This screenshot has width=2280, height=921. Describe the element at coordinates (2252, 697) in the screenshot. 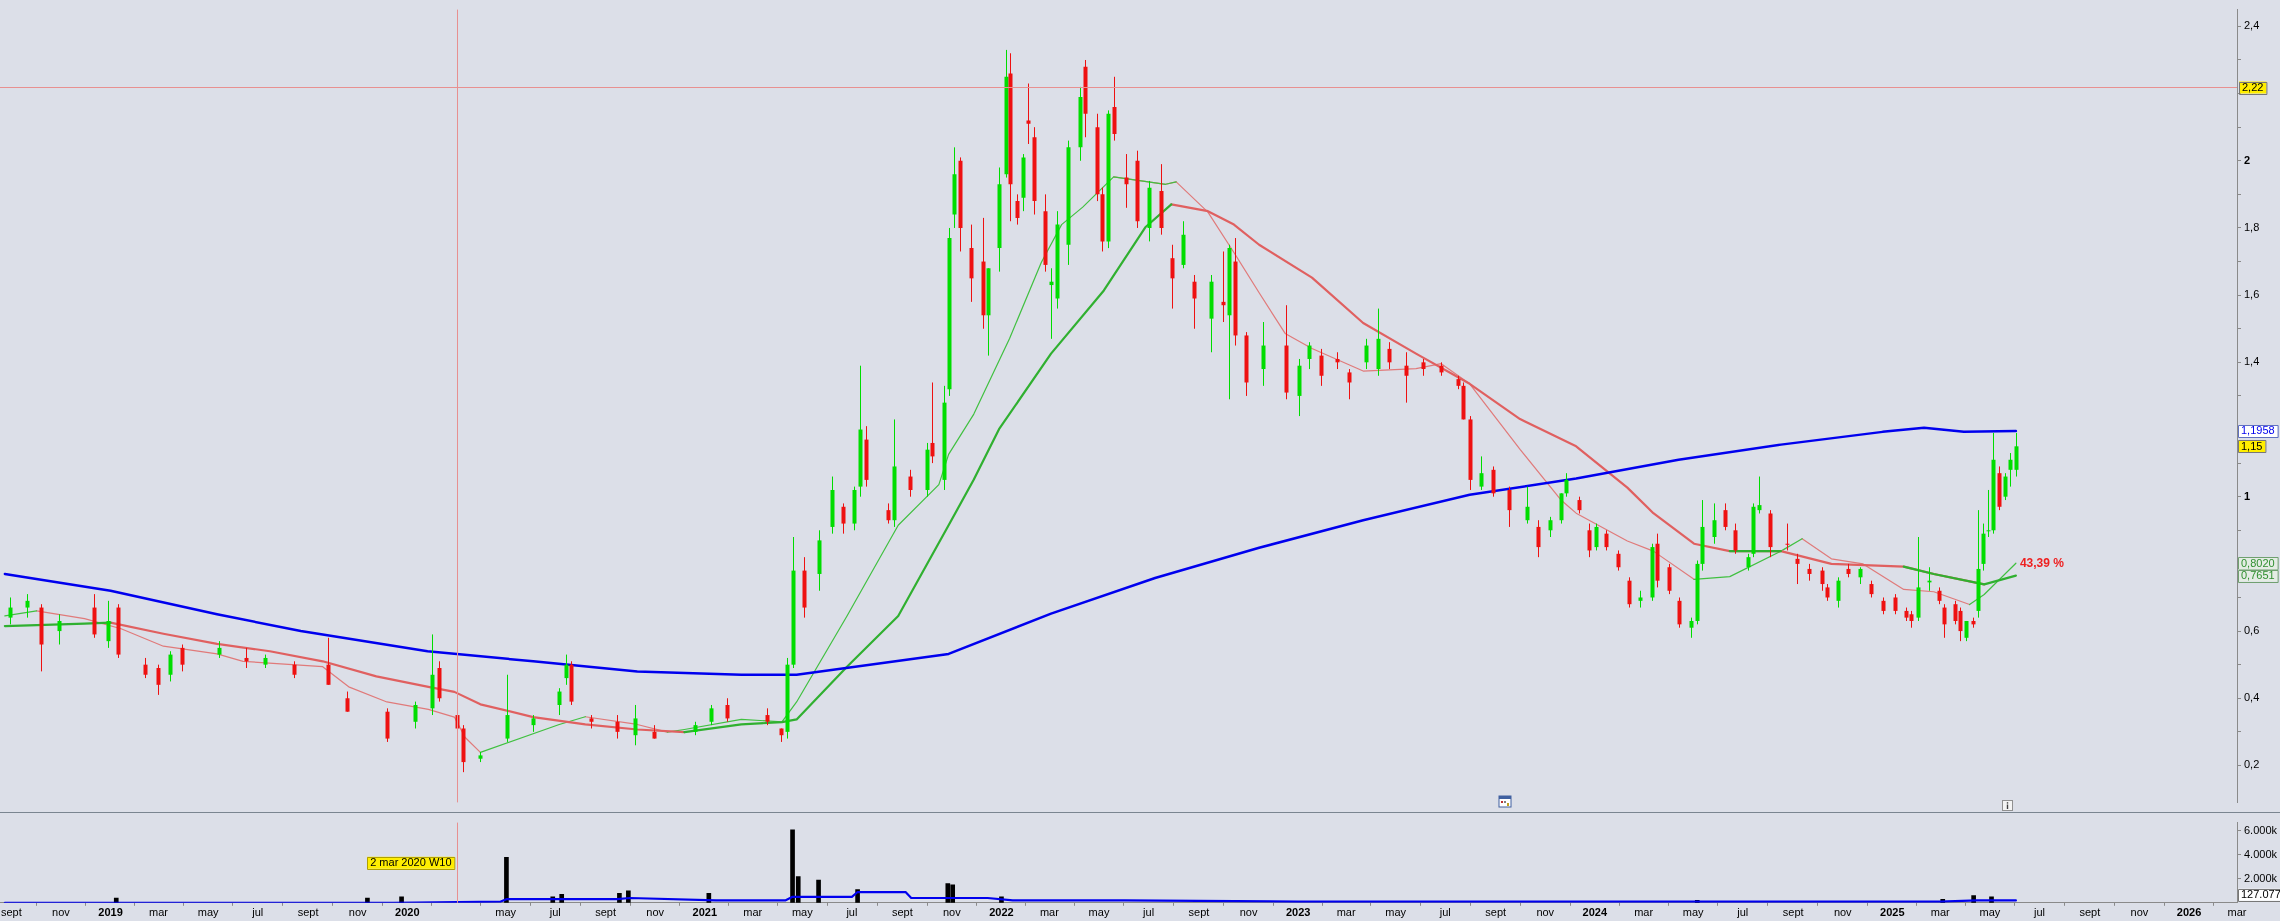

I see `y-tick-label: 0,4` at that location.